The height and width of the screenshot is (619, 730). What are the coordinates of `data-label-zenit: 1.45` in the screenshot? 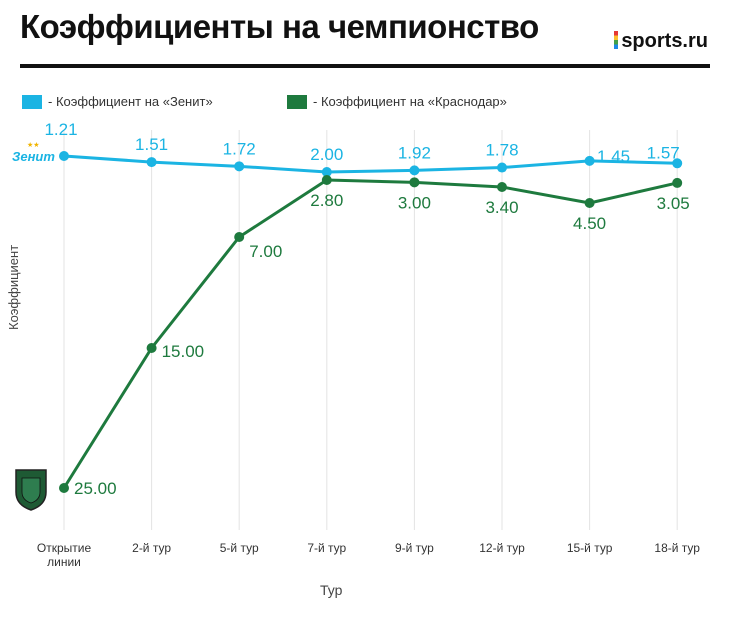 It's located at (613, 156).